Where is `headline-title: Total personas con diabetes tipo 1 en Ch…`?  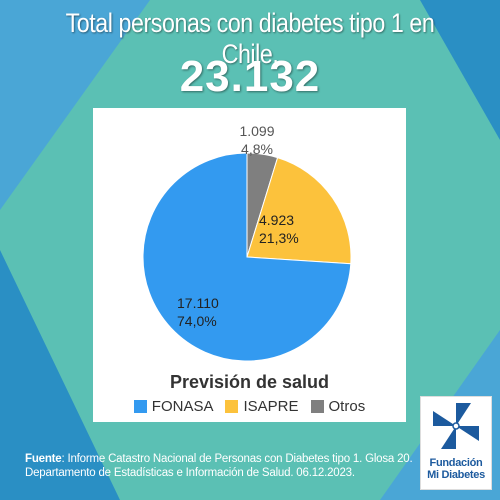 headline-title: Total personas con diabetes tipo 1 en Ch… is located at coordinates (250, 38).